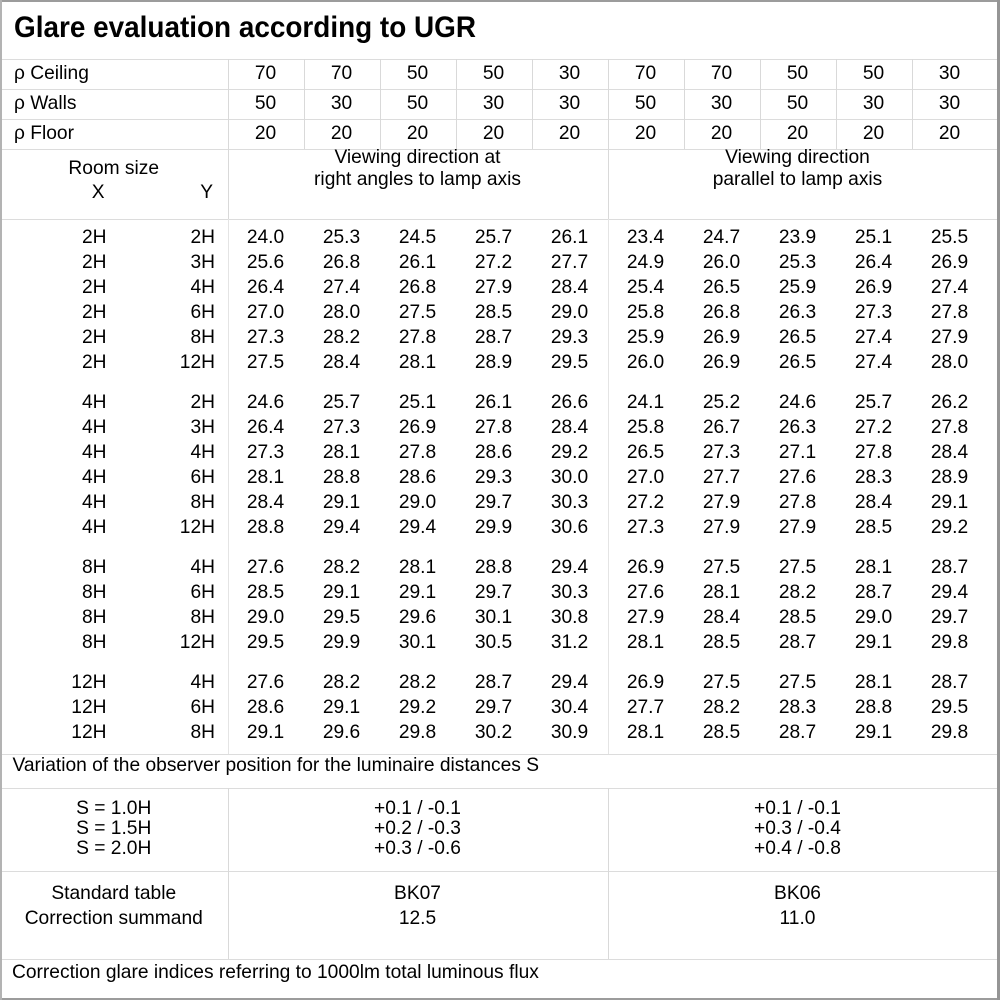 The height and width of the screenshot is (1000, 1000). What do you see at coordinates (949, 527) in the screenshot?
I see `ugr-value: 29.2` at bounding box center [949, 527].